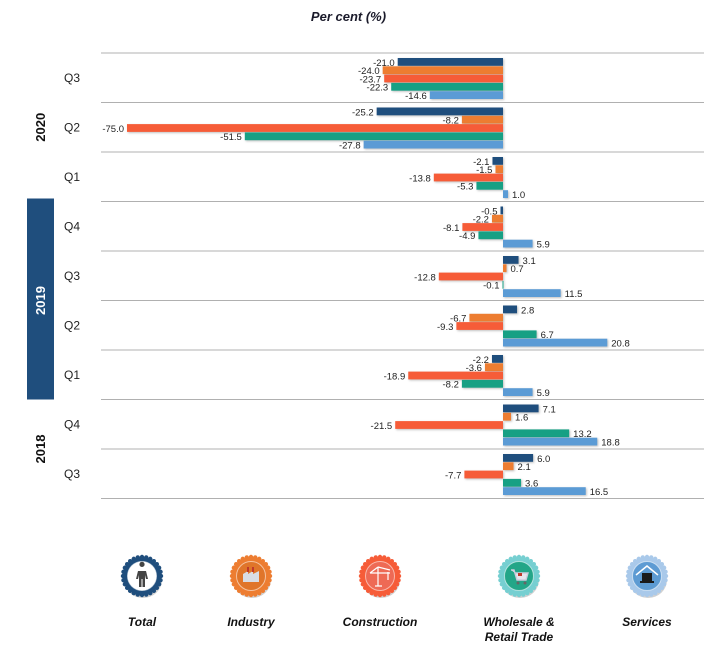  What do you see at coordinates (470, 276) in the screenshot?
I see `bar-construction-2019-Q3` at bounding box center [470, 276].